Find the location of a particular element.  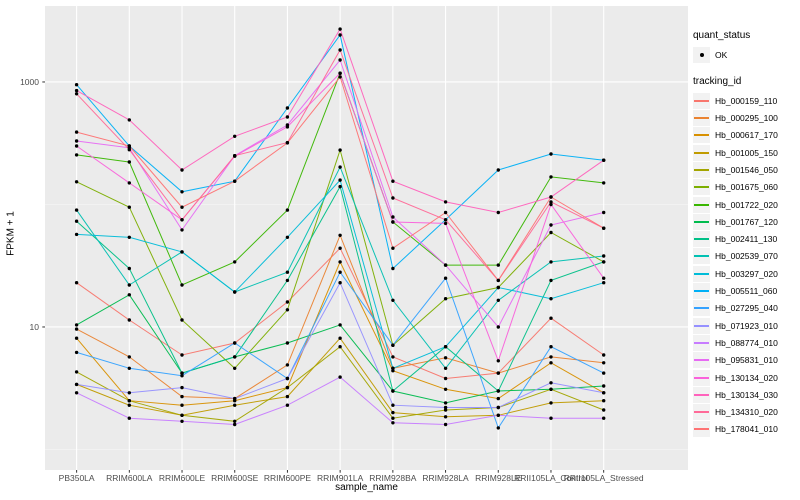

legend-item-label: Hb_002411_130 is located at coordinates (746, 239).